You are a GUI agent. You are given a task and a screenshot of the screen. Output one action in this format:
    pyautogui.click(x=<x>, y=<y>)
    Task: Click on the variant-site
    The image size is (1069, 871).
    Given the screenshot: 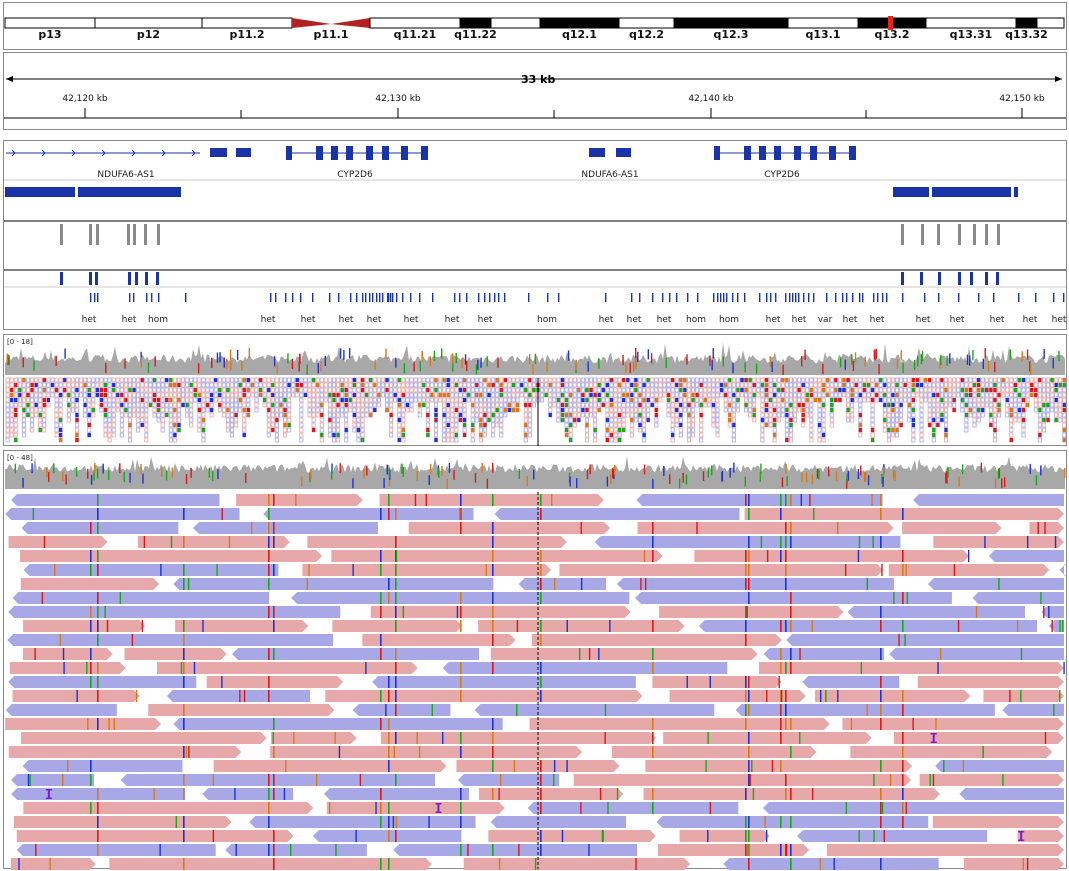 What is the action you would take?
    pyautogui.click(x=922, y=234)
    